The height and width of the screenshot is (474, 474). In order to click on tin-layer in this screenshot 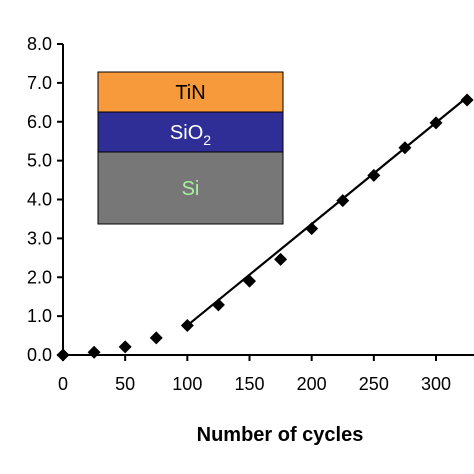, I will do `click(190, 92)`.